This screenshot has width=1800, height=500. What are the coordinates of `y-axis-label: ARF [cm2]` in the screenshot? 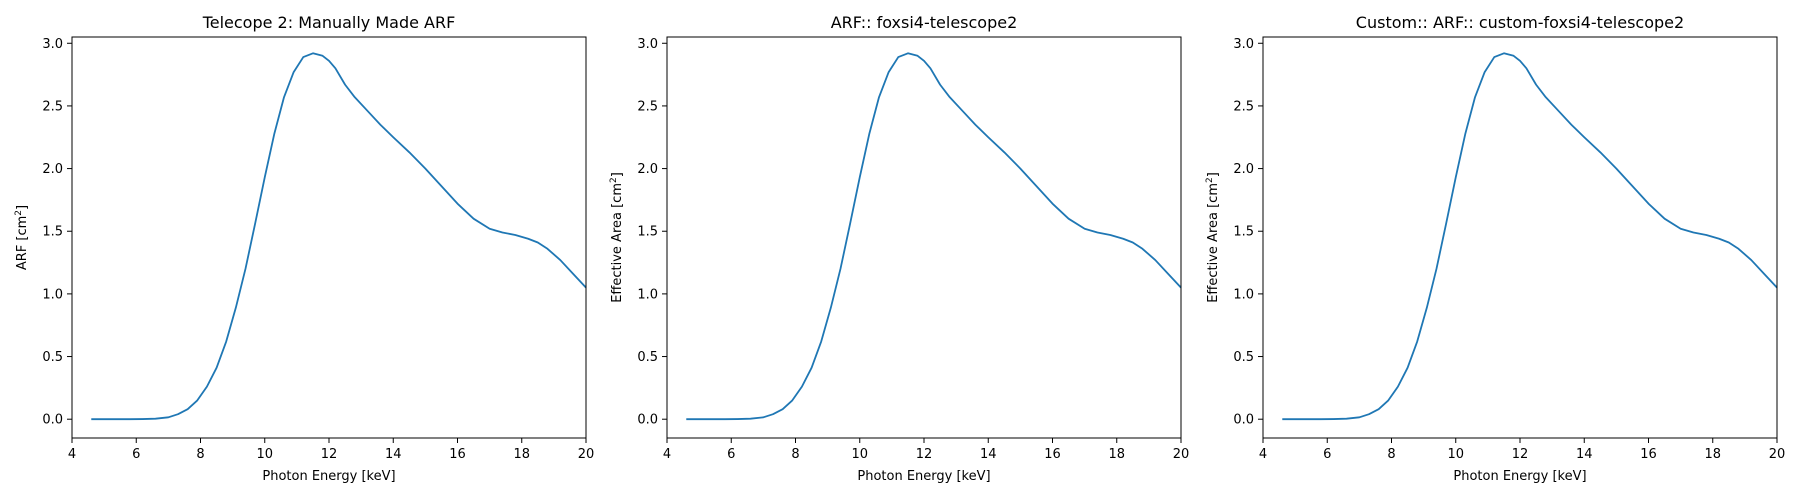 It's located at (22, 237).